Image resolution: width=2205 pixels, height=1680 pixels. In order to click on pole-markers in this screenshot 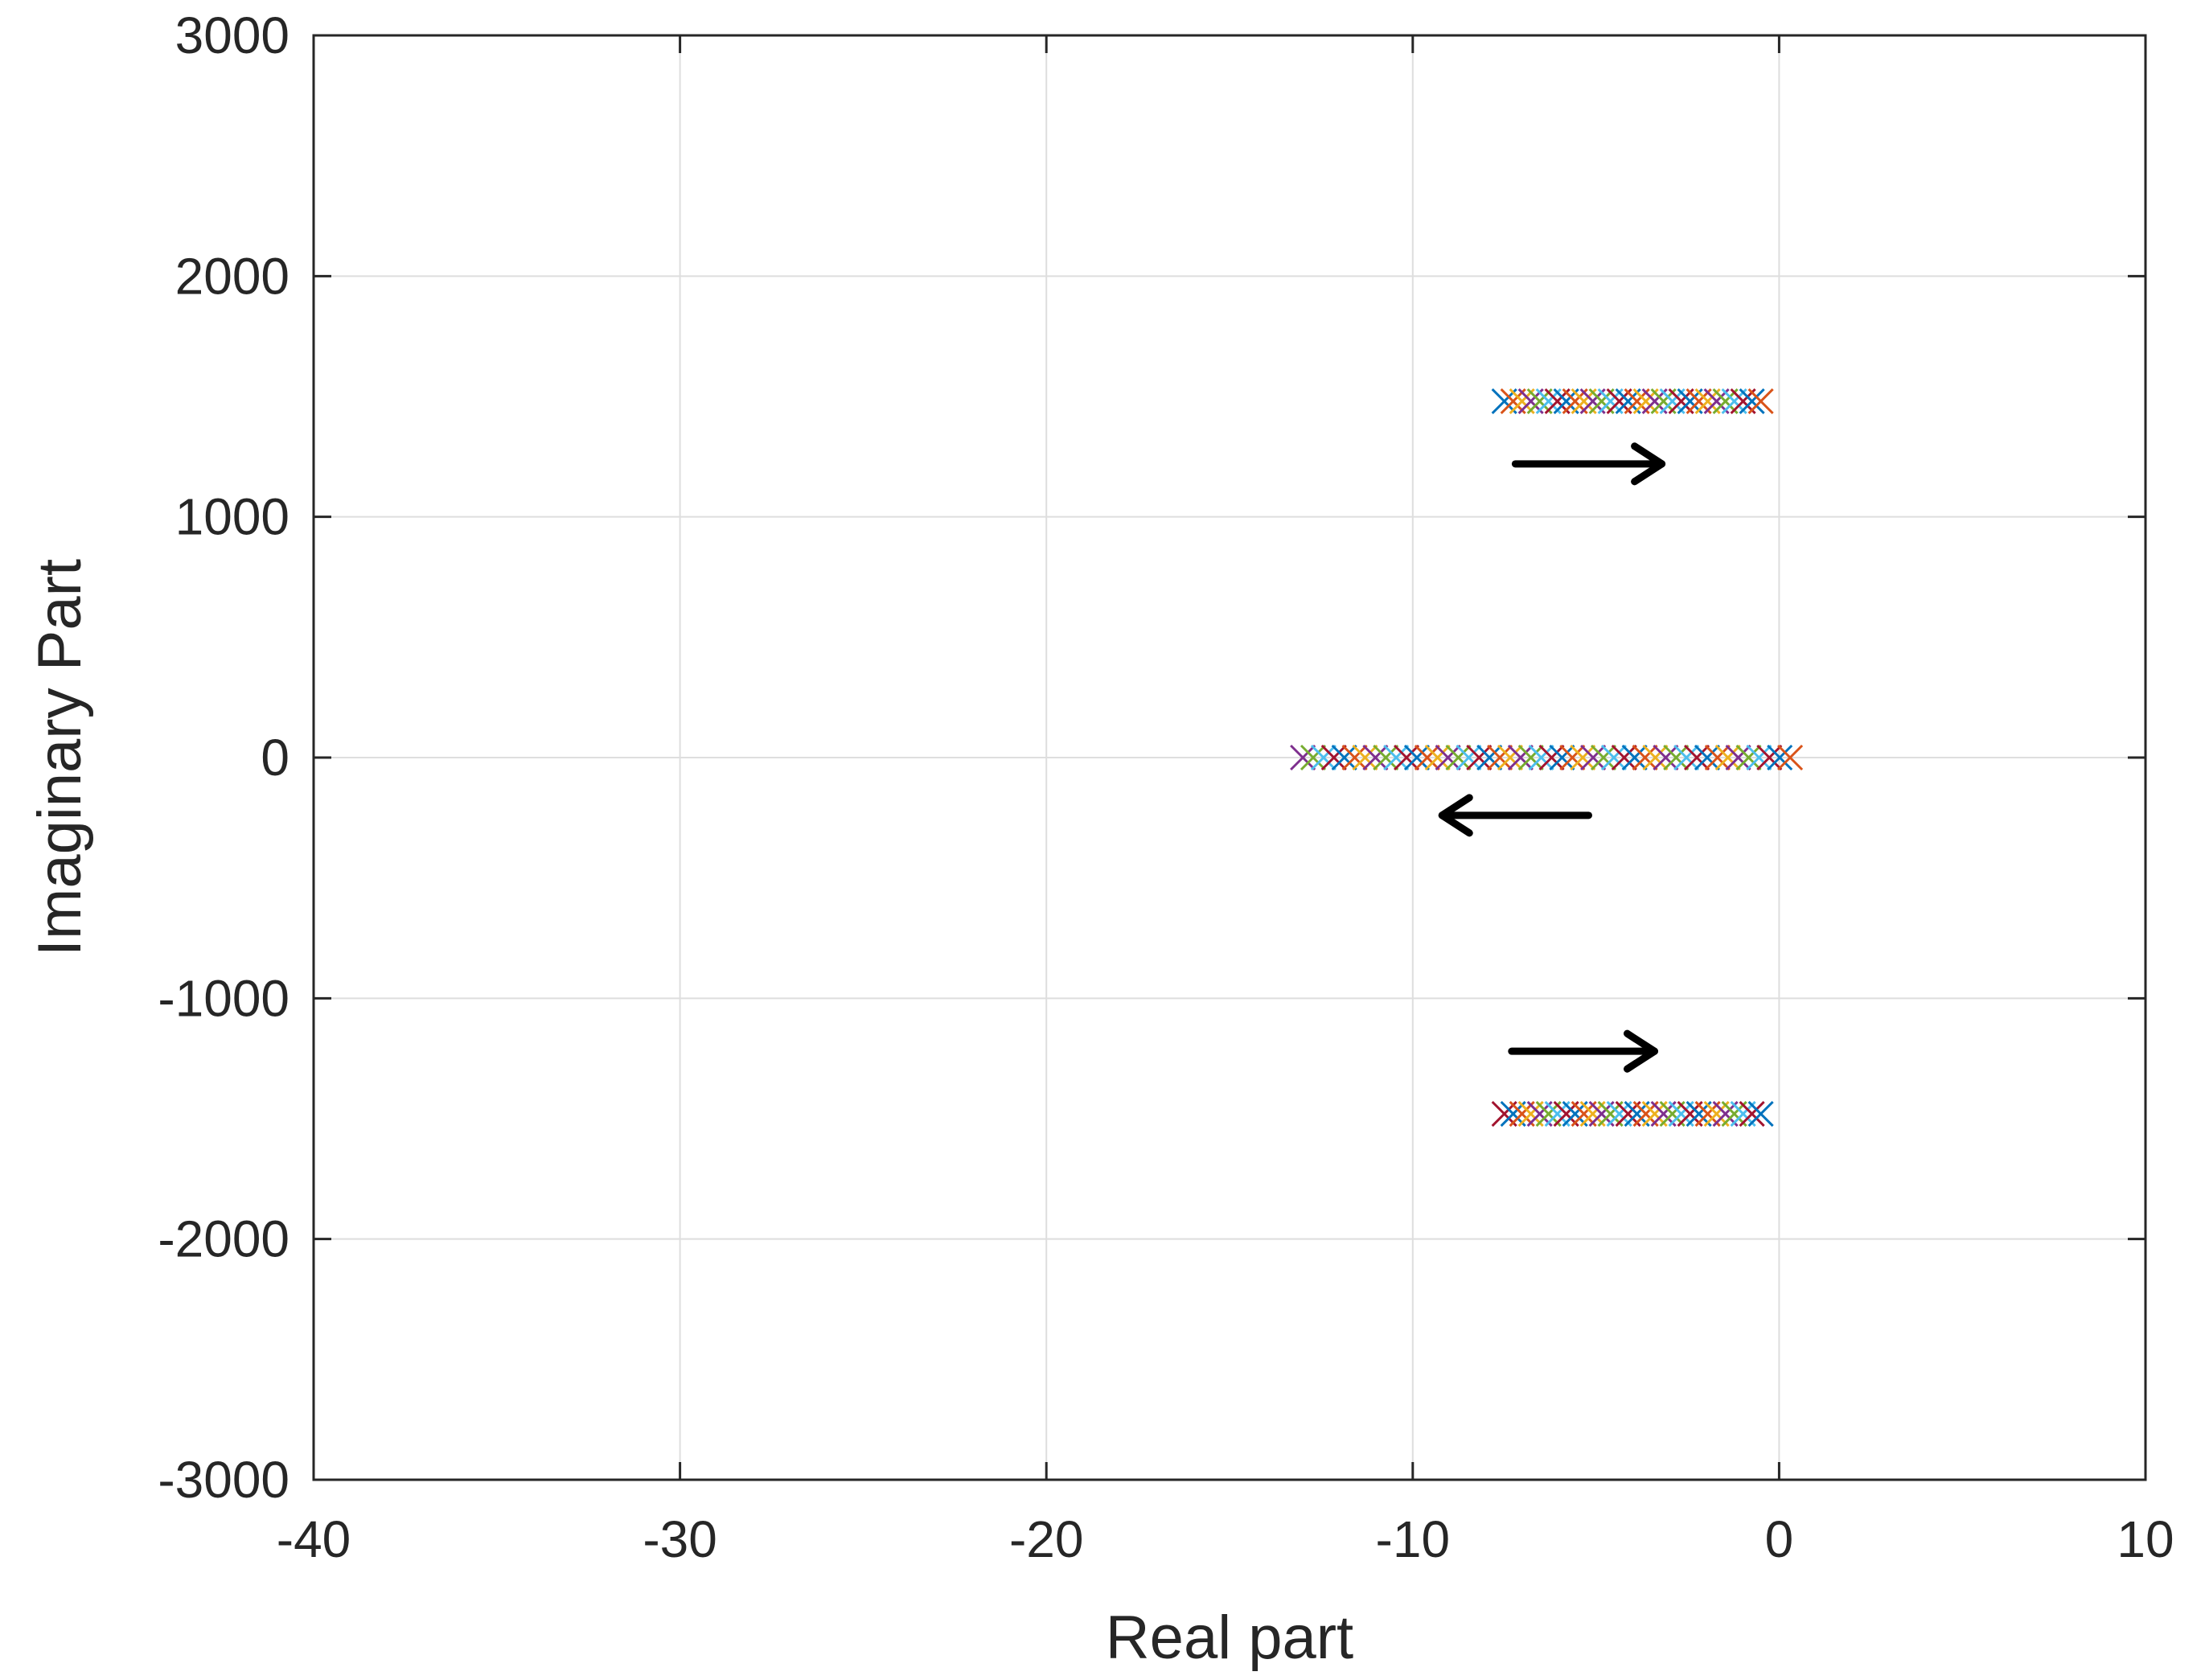, I will do `click(1547, 758)`.